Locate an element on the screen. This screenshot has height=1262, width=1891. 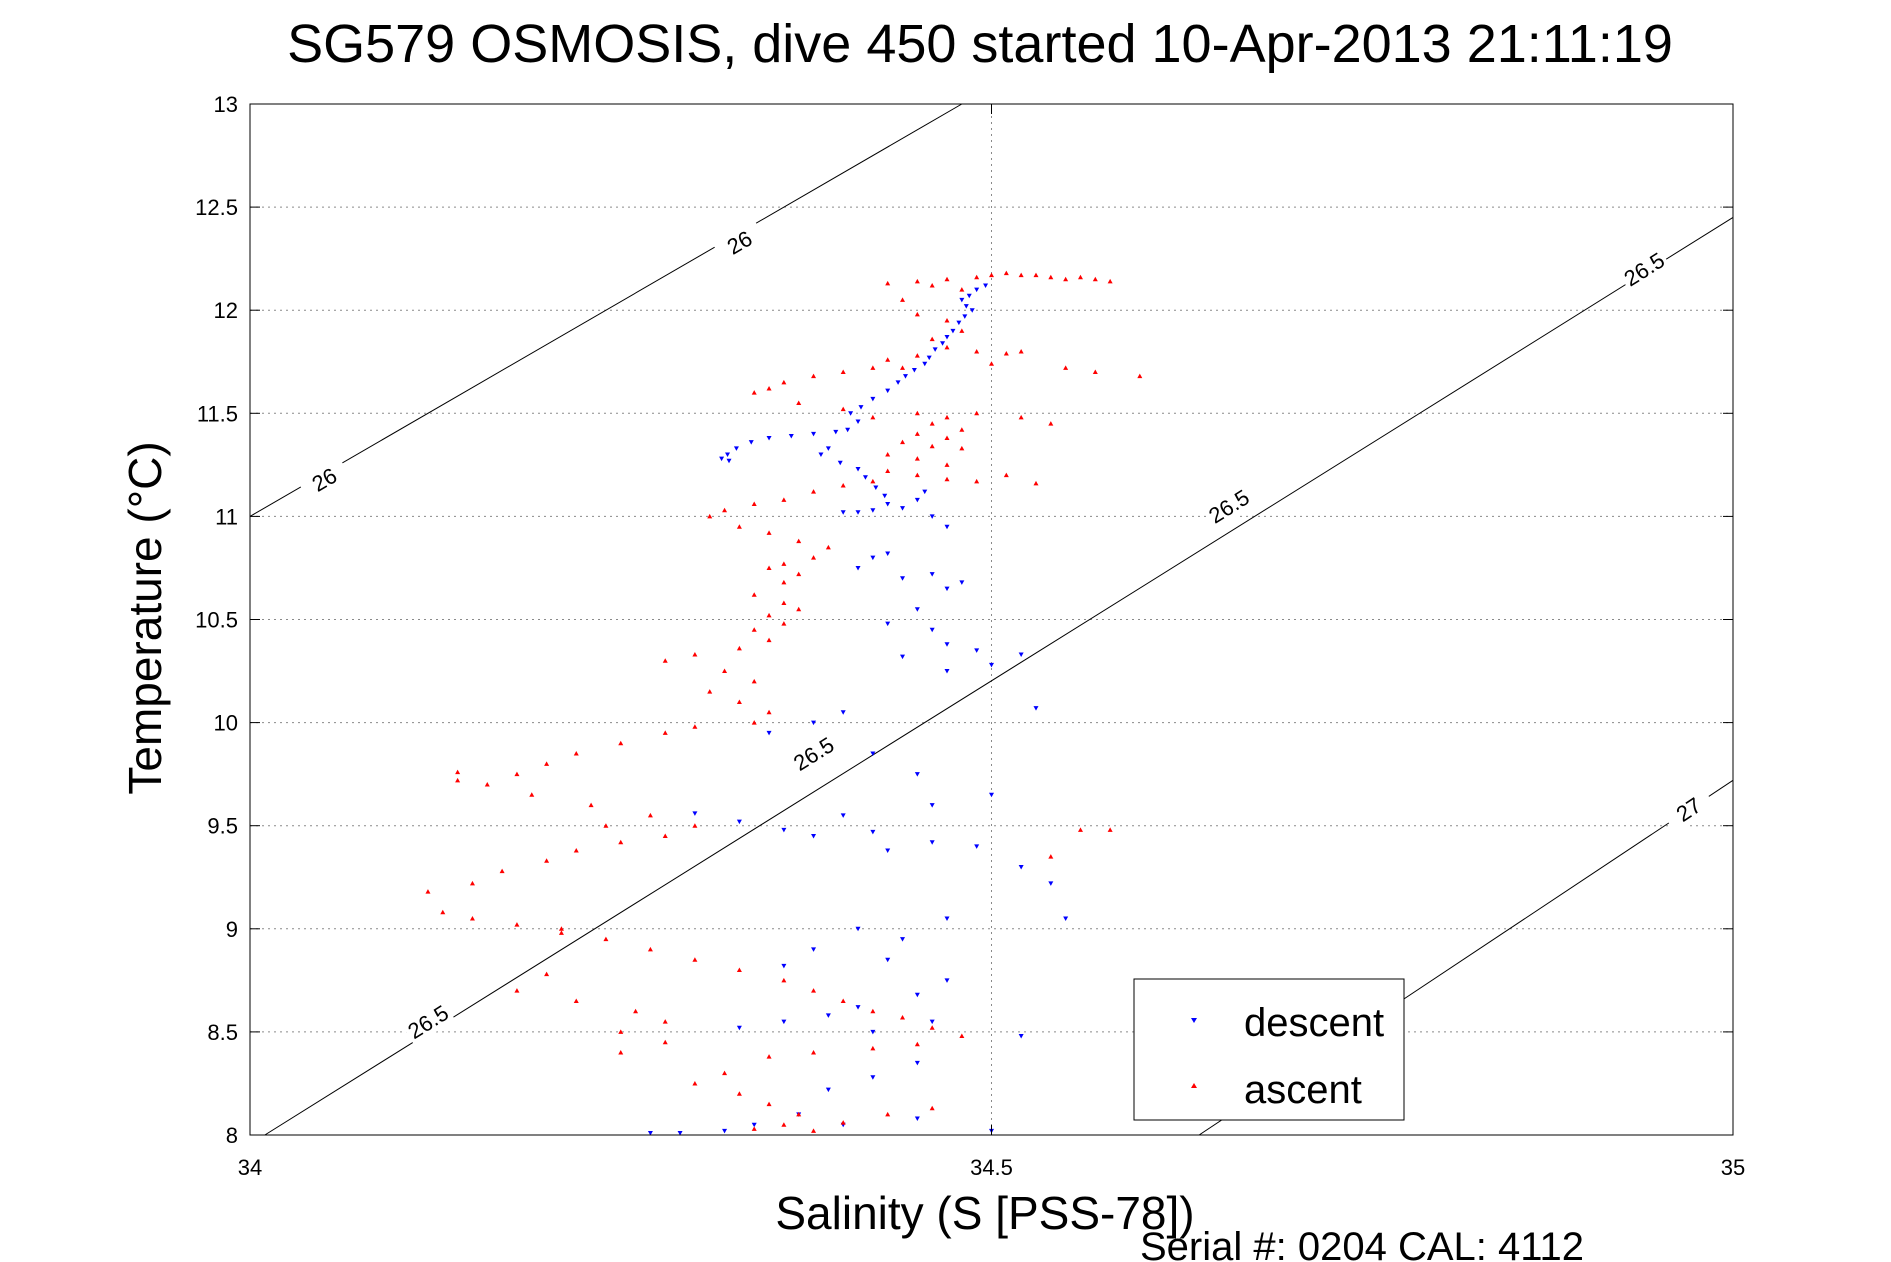
x-axis-label: Salinity (S [PSS-78]) is located at coordinates (984, 1213).